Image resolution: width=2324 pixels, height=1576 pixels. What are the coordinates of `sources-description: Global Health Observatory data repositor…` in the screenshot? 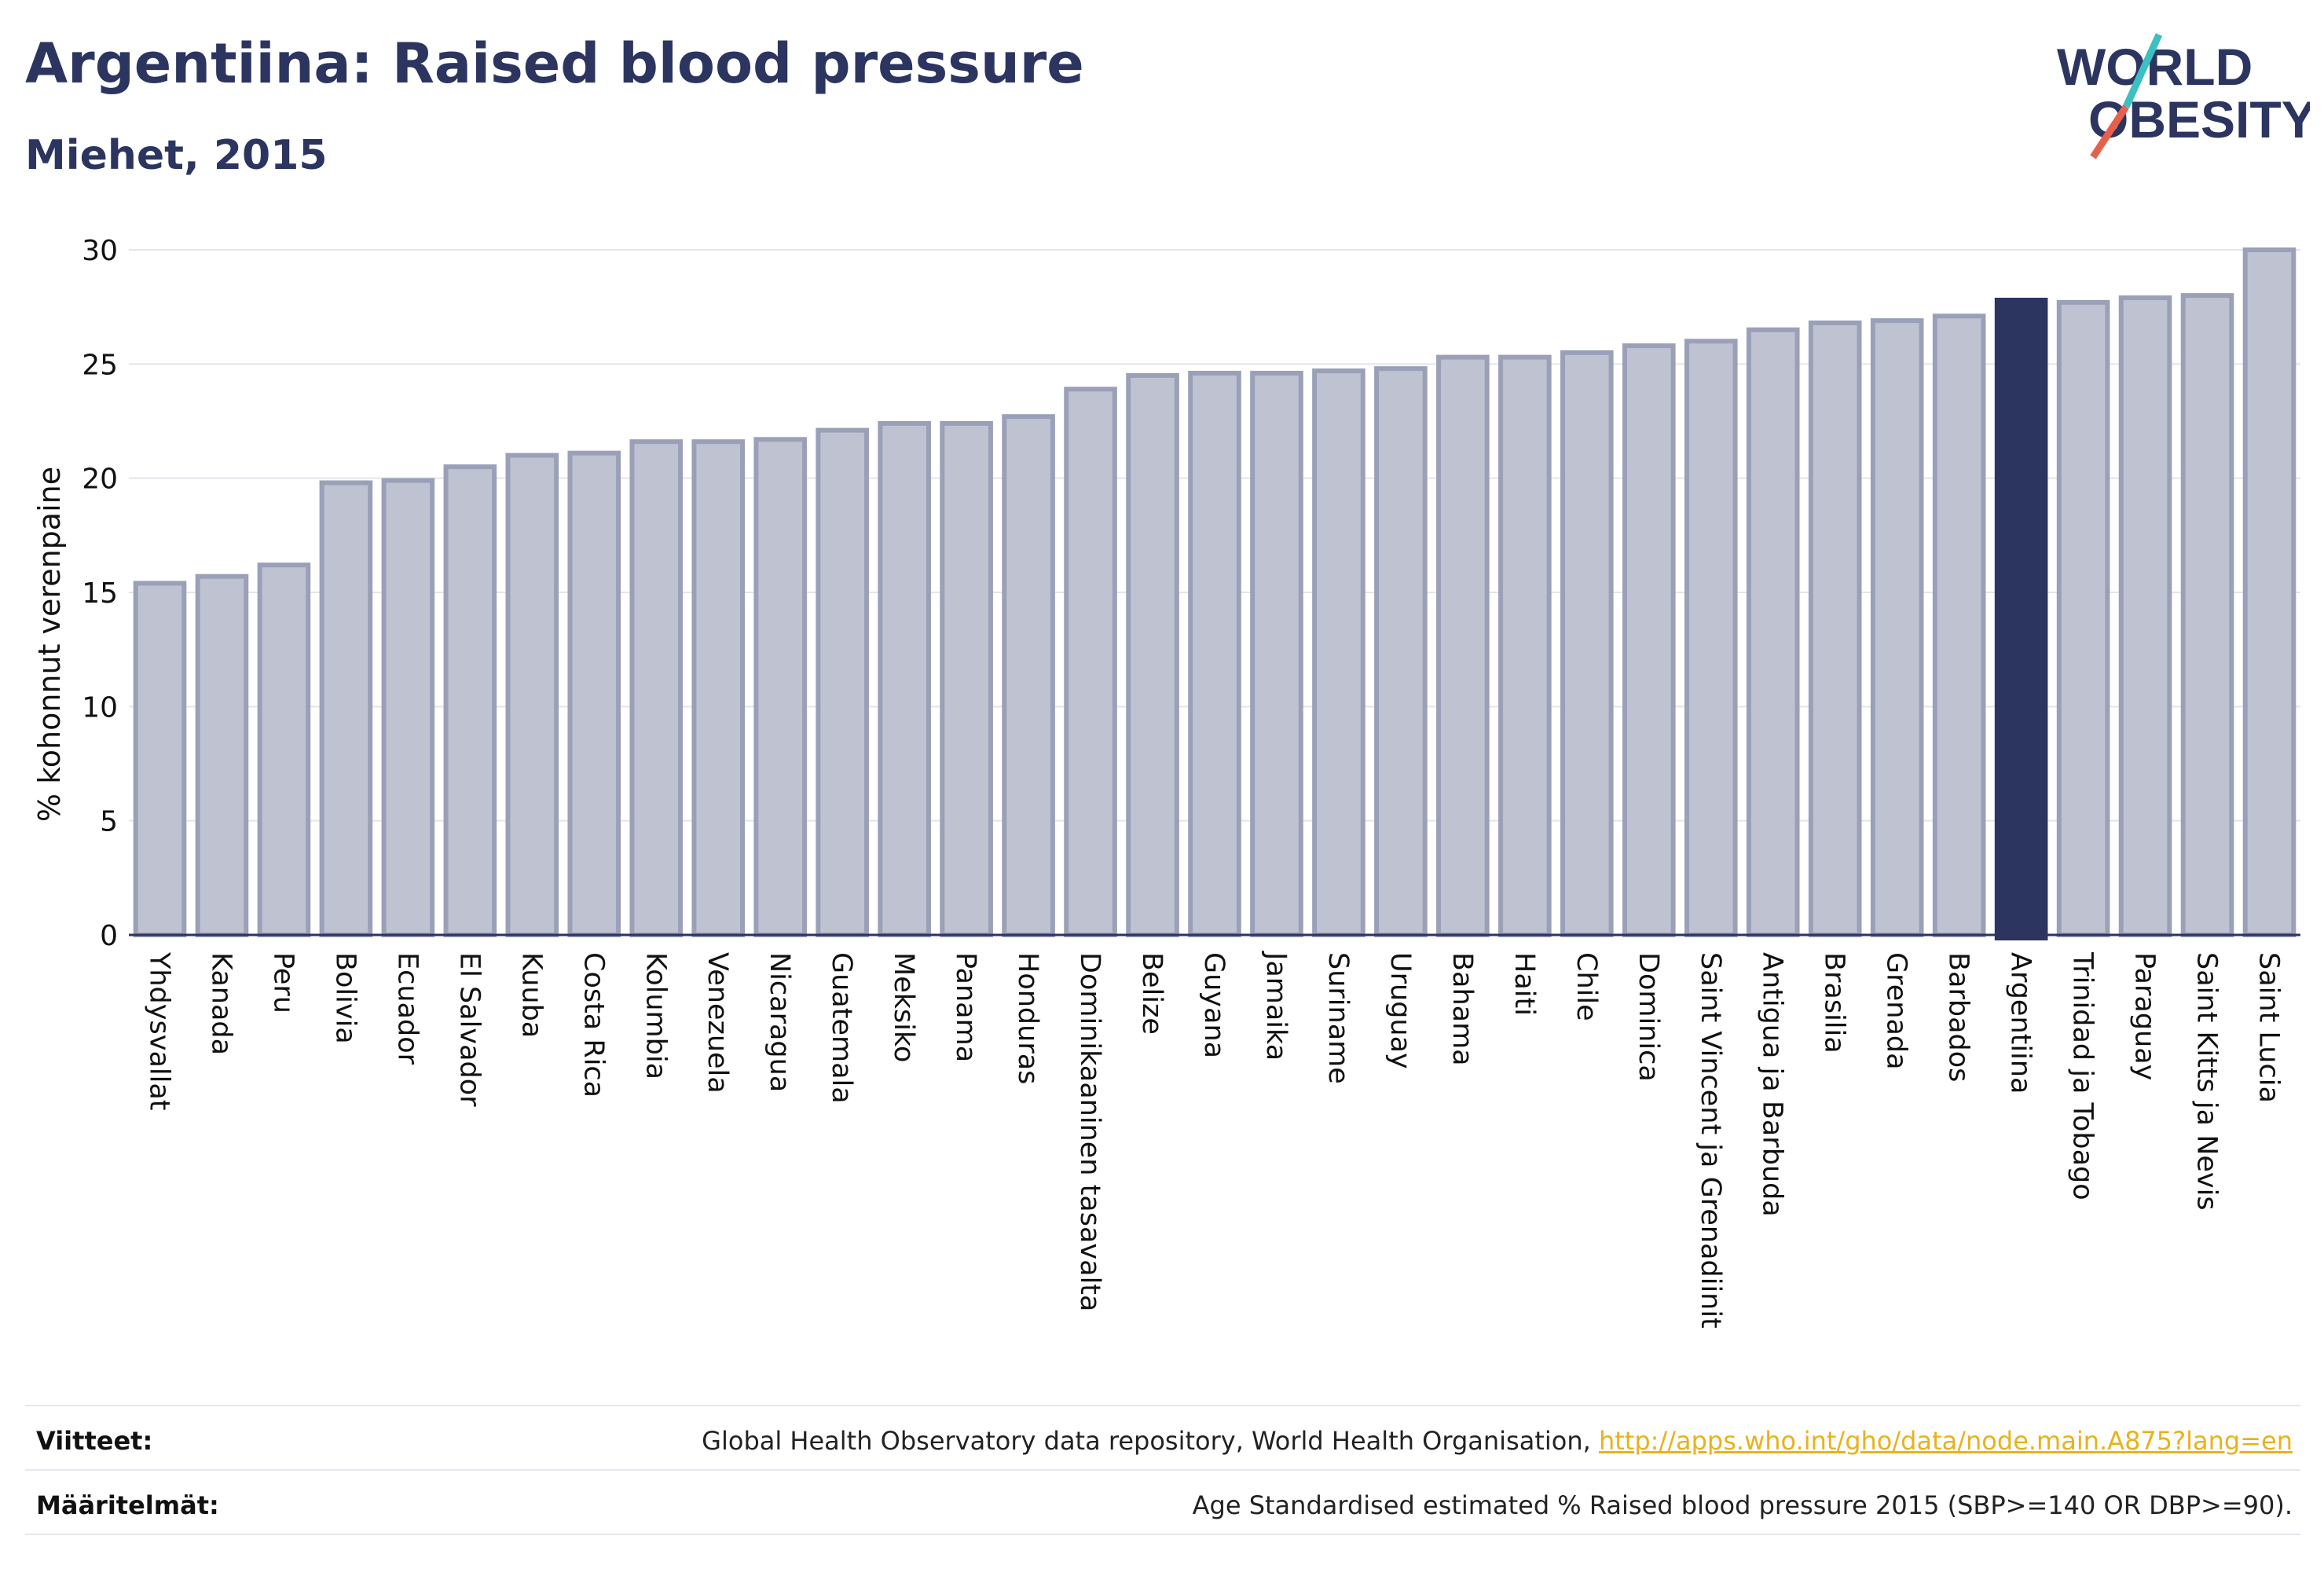 It's located at (1150, 1441).